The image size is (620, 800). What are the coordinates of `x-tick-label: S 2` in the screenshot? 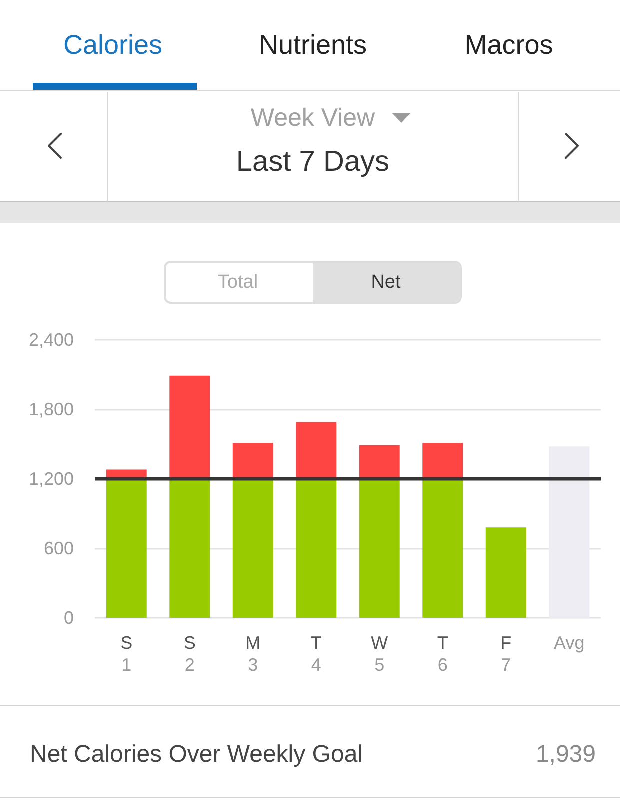 It's located at (190, 654).